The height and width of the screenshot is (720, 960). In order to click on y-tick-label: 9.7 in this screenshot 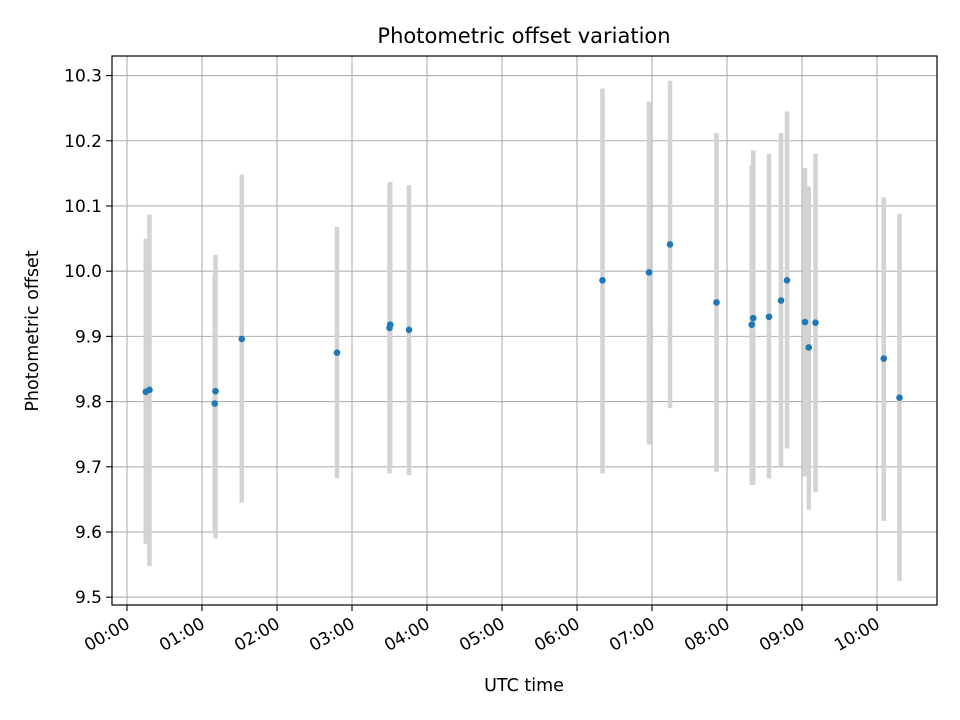, I will do `click(88, 468)`.